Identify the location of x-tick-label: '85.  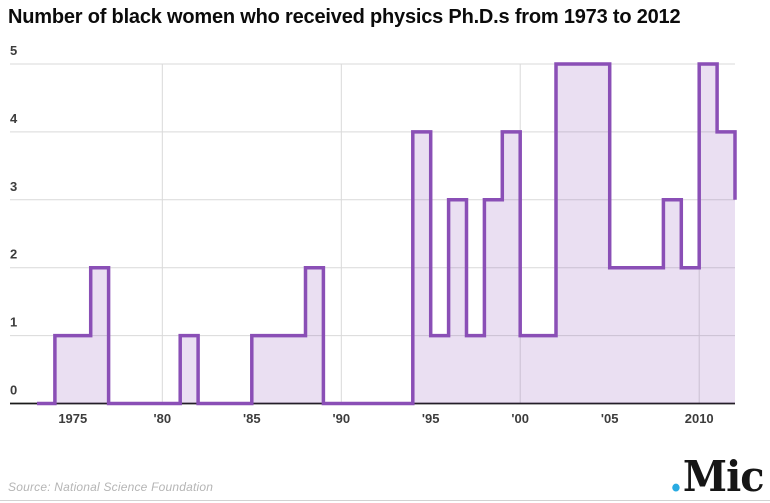
(252, 418).